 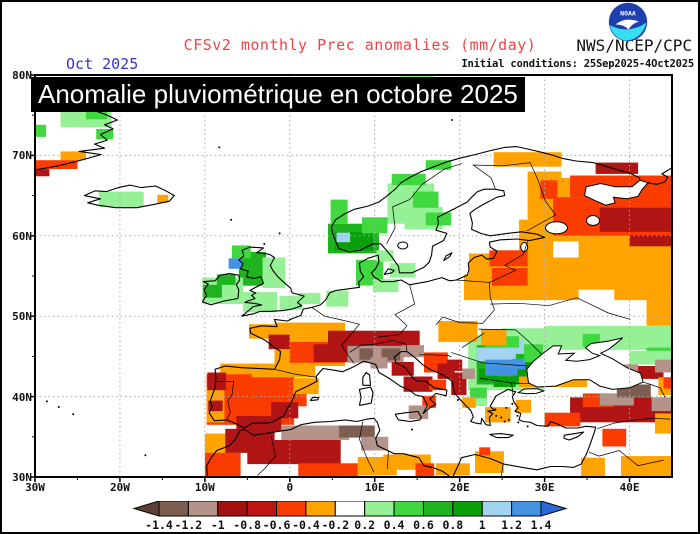 What do you see at coordinates (374, 487) in the screenshot?
I see `lon-tick-label: 10E` at bounding box center [374, 487].